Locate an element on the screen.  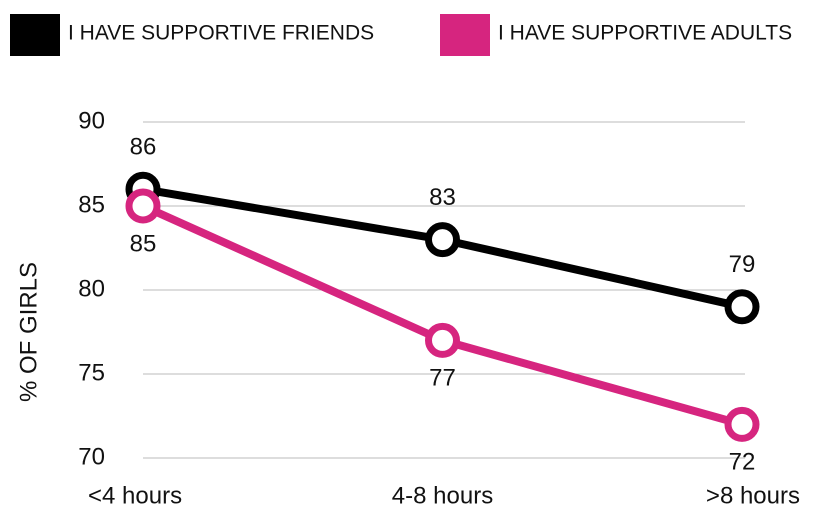
y-tick-label: 90 is located at coordinates (91, 120).